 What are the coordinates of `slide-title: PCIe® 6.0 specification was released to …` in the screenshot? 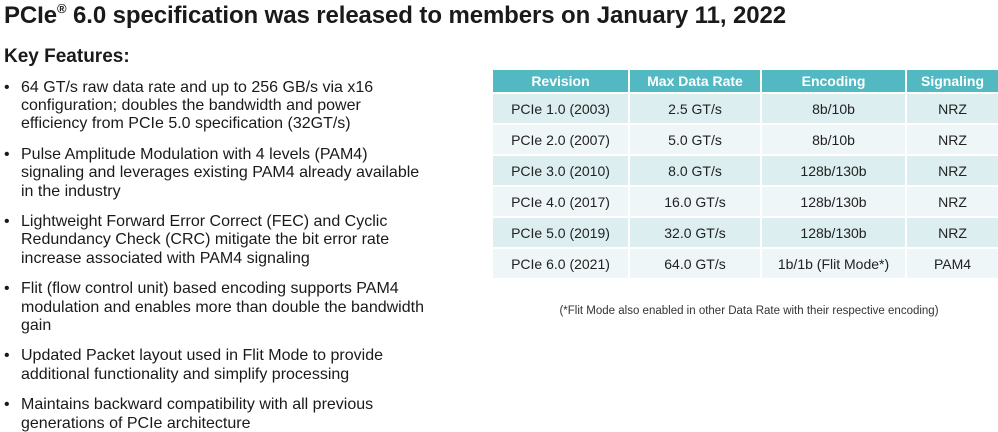 It's located at (395, 15).